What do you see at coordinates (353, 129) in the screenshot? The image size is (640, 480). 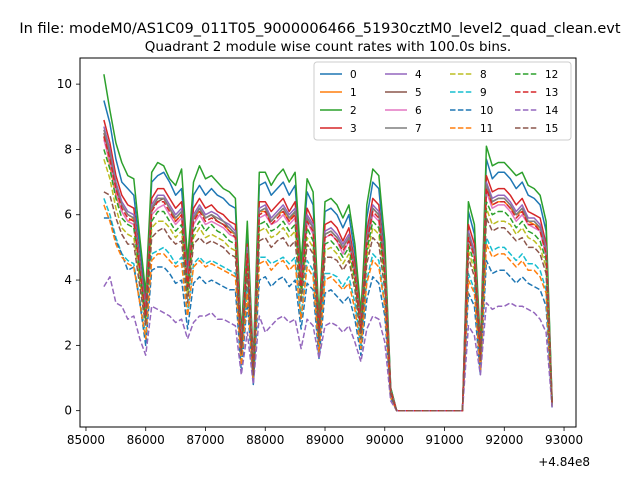 I see `legend-label-3: 3` at bounding box center [353, 129].